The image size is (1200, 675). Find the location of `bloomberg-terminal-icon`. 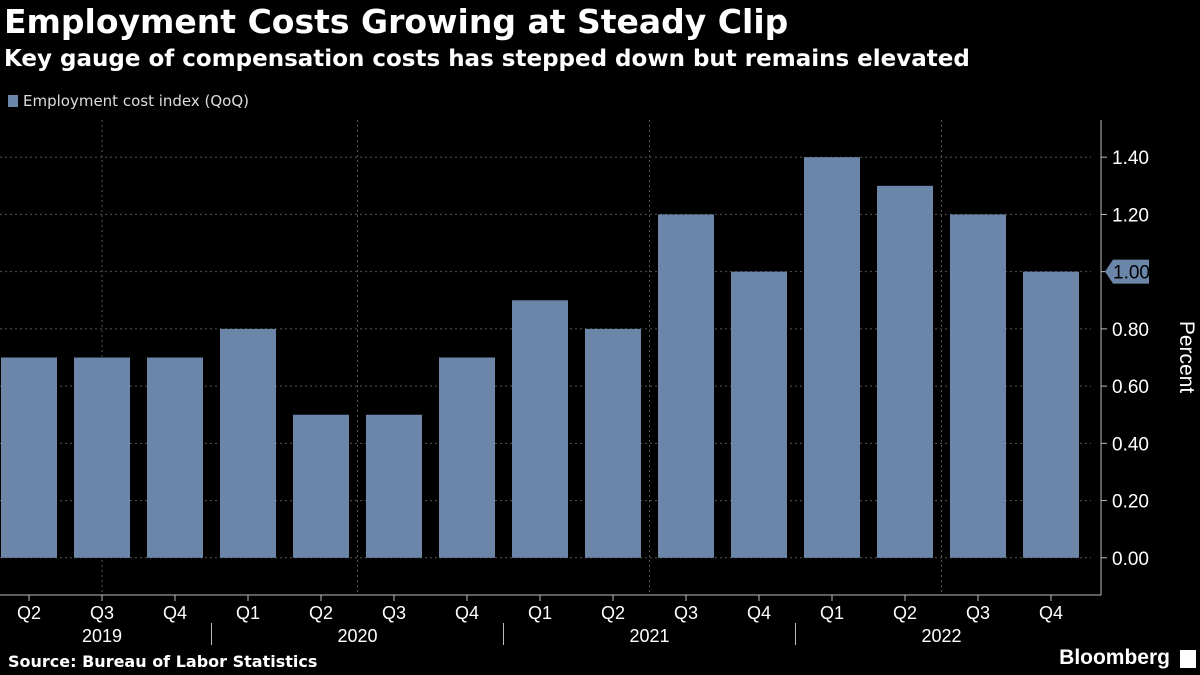

bloomberg-terminal-icon is located at coordinates (1188, 659).